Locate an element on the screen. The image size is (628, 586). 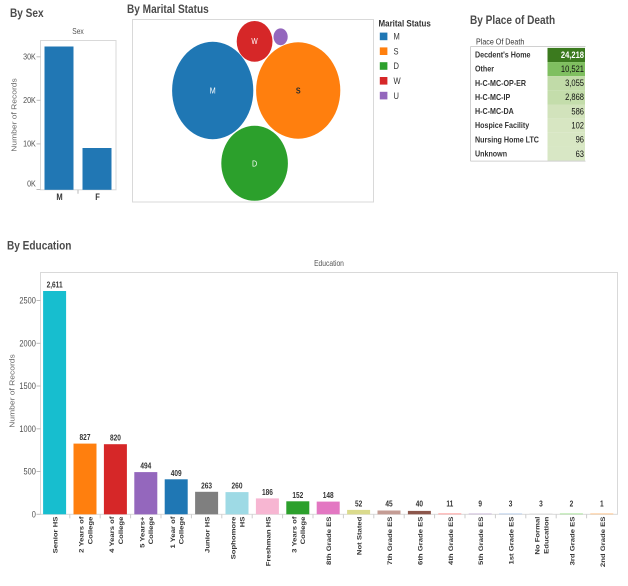
svg-text: Junior HS is located at coordinates (207, 534).